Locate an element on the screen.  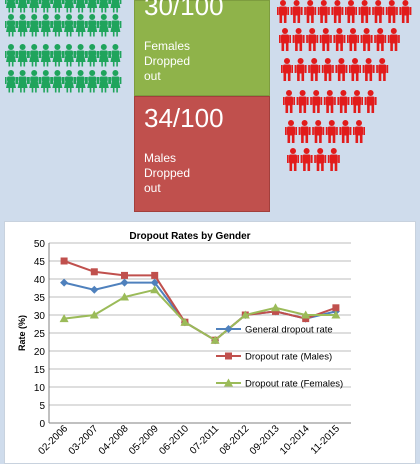
male-dropout-box: 34/100 Males Dropped out is located at coordinates (202, 154).